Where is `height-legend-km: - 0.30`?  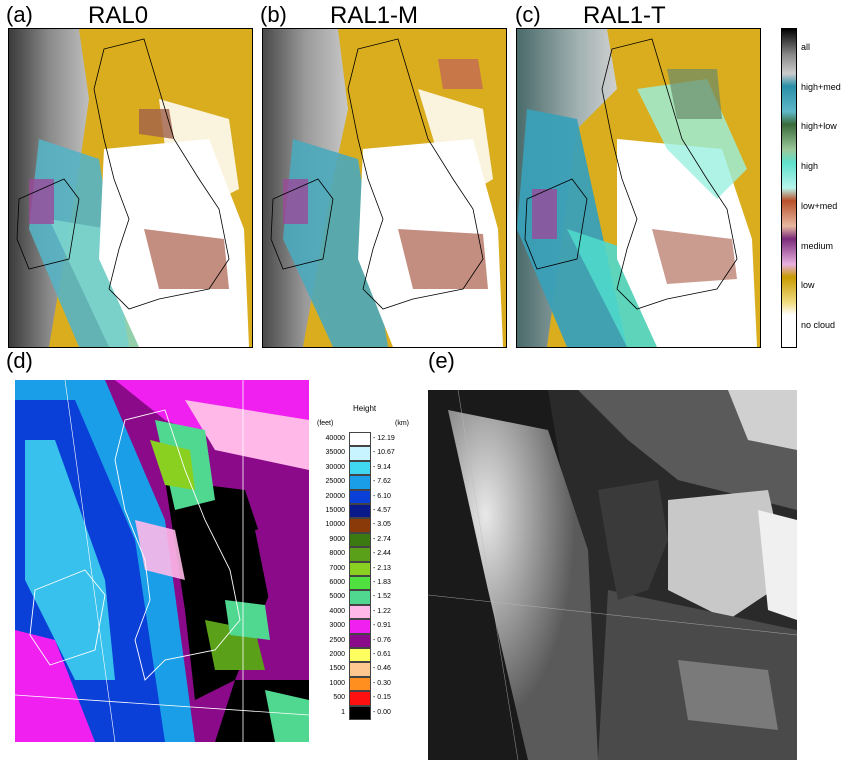 height-legend-km: - 0.30 is located at coordinates (382, 683).